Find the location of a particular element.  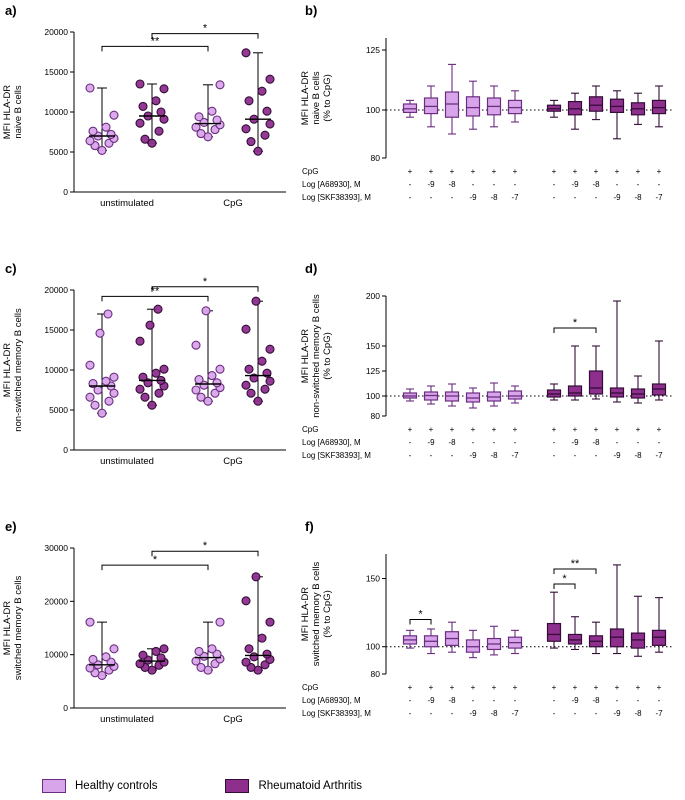

y-axis-label: (% to CpG) is located at coordinates (327, 98).